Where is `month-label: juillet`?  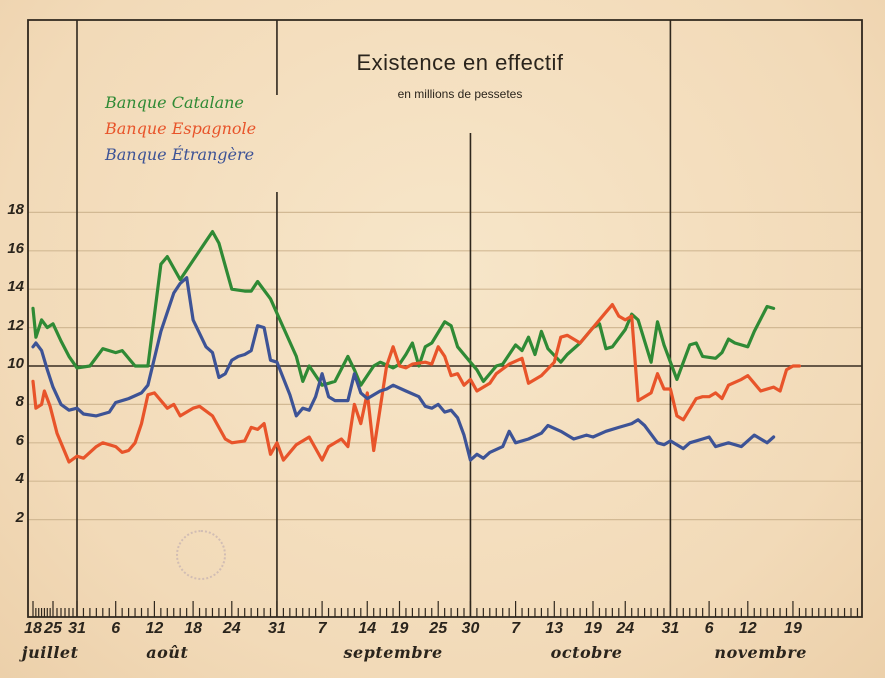
month-label: juillet is located at coordinates (50, 652).